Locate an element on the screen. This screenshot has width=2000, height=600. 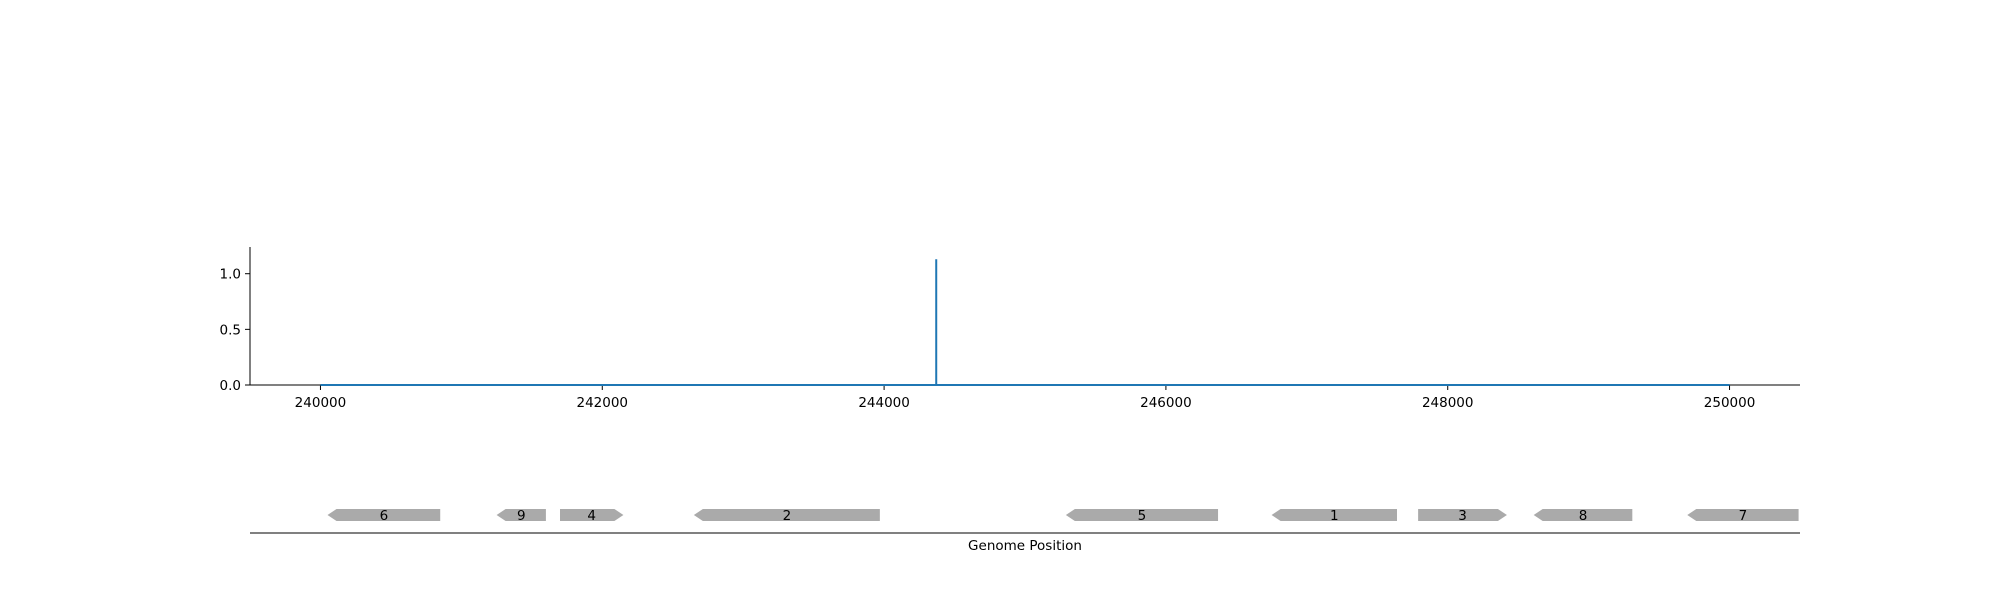
gene-label: 9 is located at coordinates (521, 516).